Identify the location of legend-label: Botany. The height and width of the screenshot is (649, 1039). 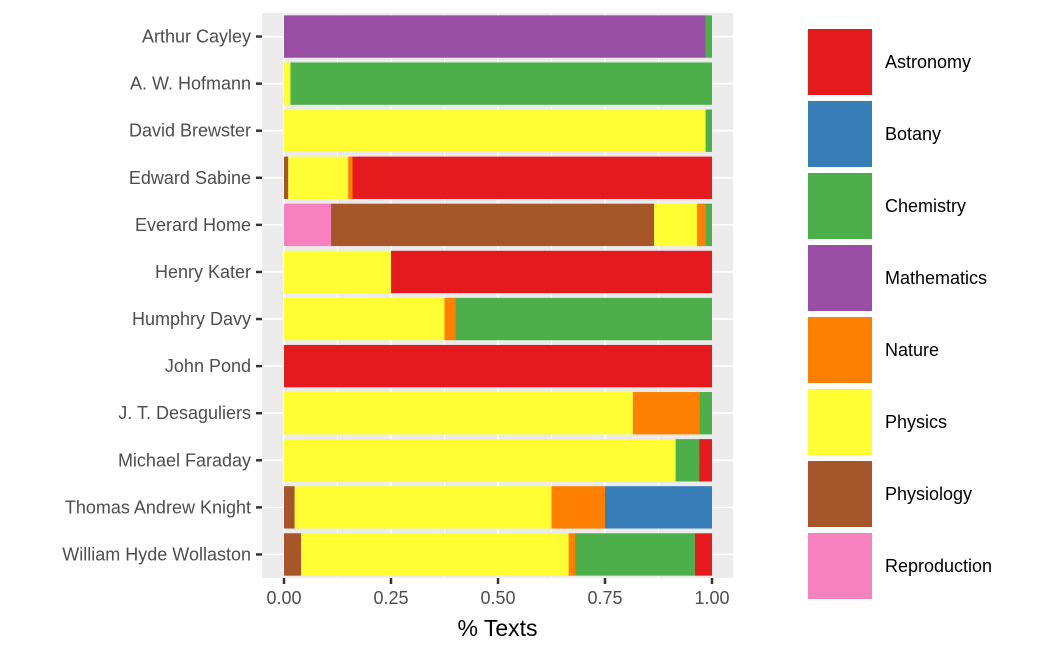
(913, 134).